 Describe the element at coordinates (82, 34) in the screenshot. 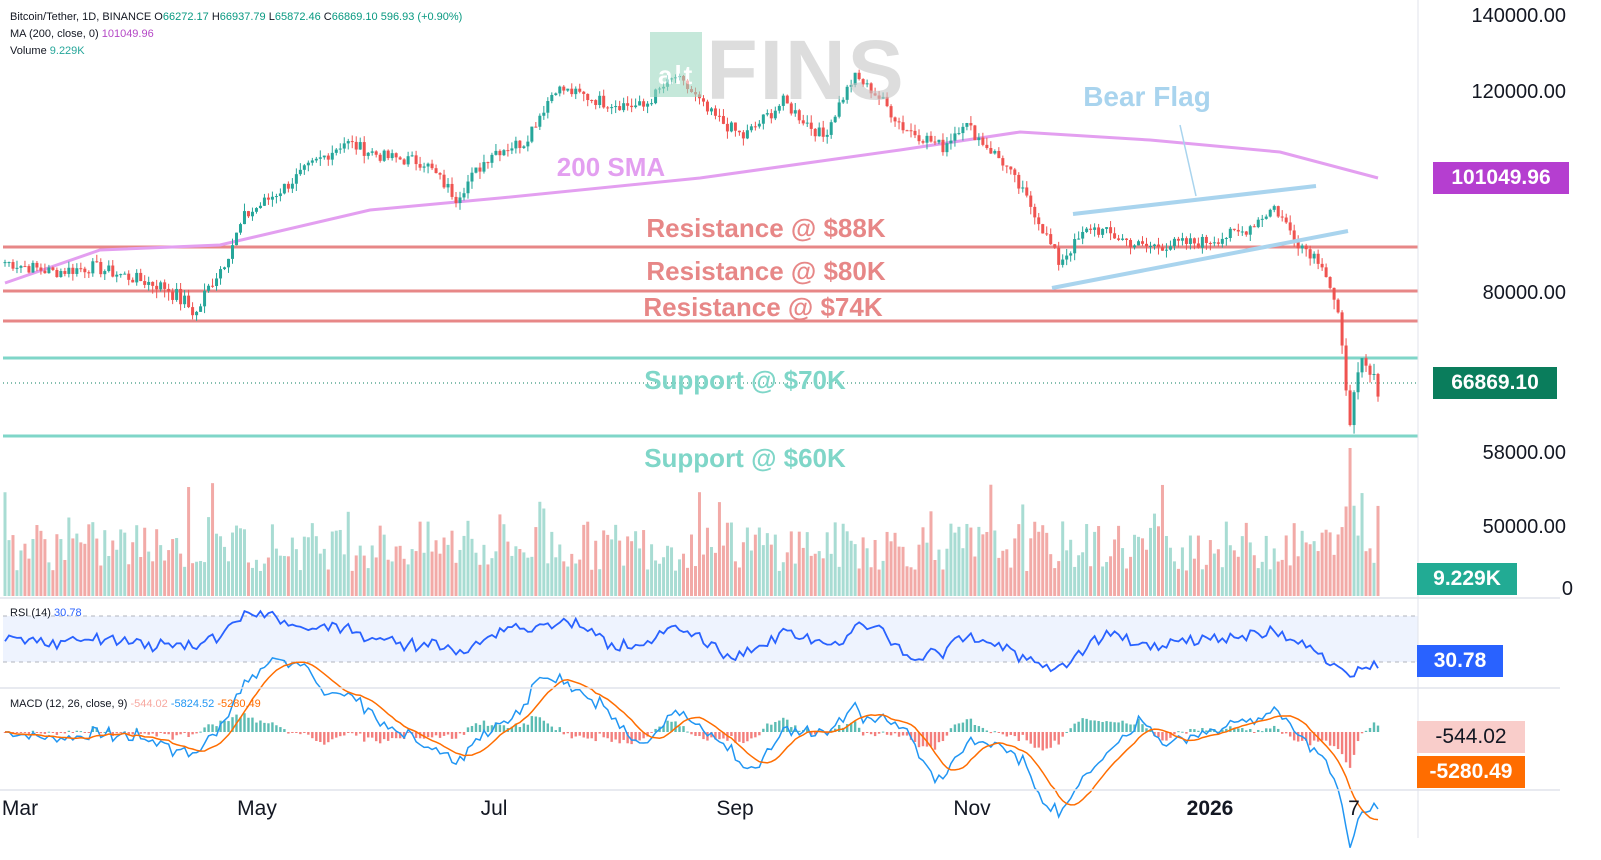

I see `ma-legend: MA (200, close, 0) 101049.96` at that location.